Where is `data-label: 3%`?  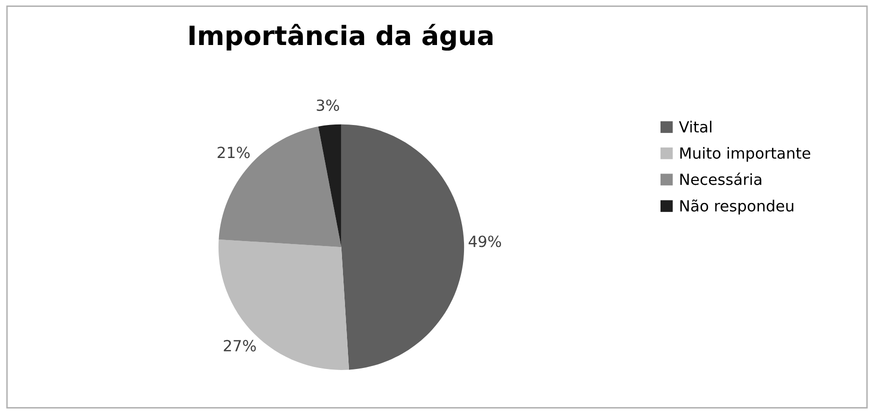 data-label: 3% is located at coordinates (328, 105).